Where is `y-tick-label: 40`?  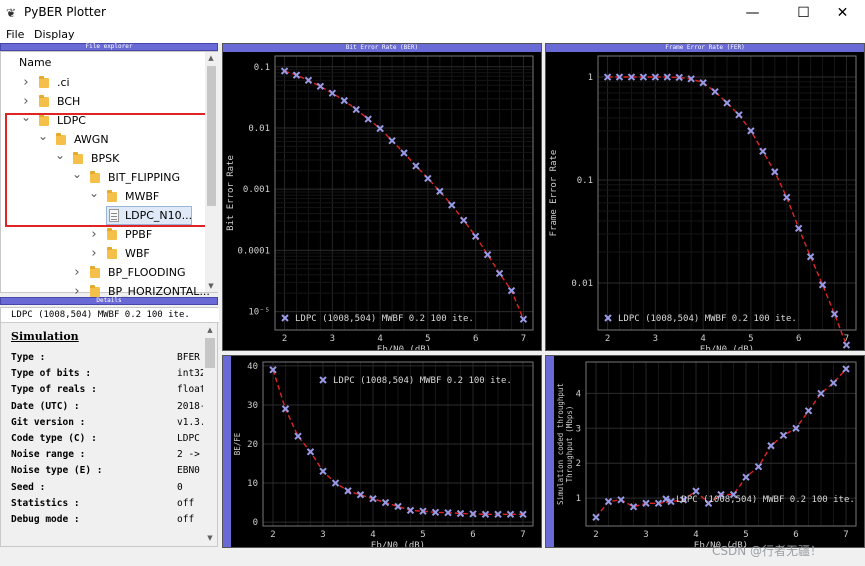 y-tick-label: 40 is located at coordinates (252, 367).